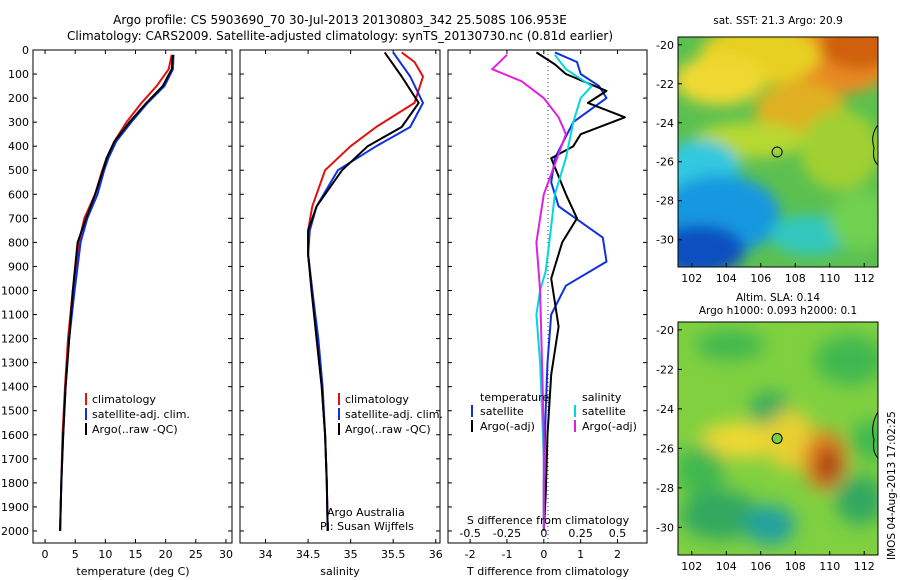  What do you see at coordinates (124, 399) in the screenshot?
I see `legend-climatology-label: climatology` at bounding box center [124, 399].